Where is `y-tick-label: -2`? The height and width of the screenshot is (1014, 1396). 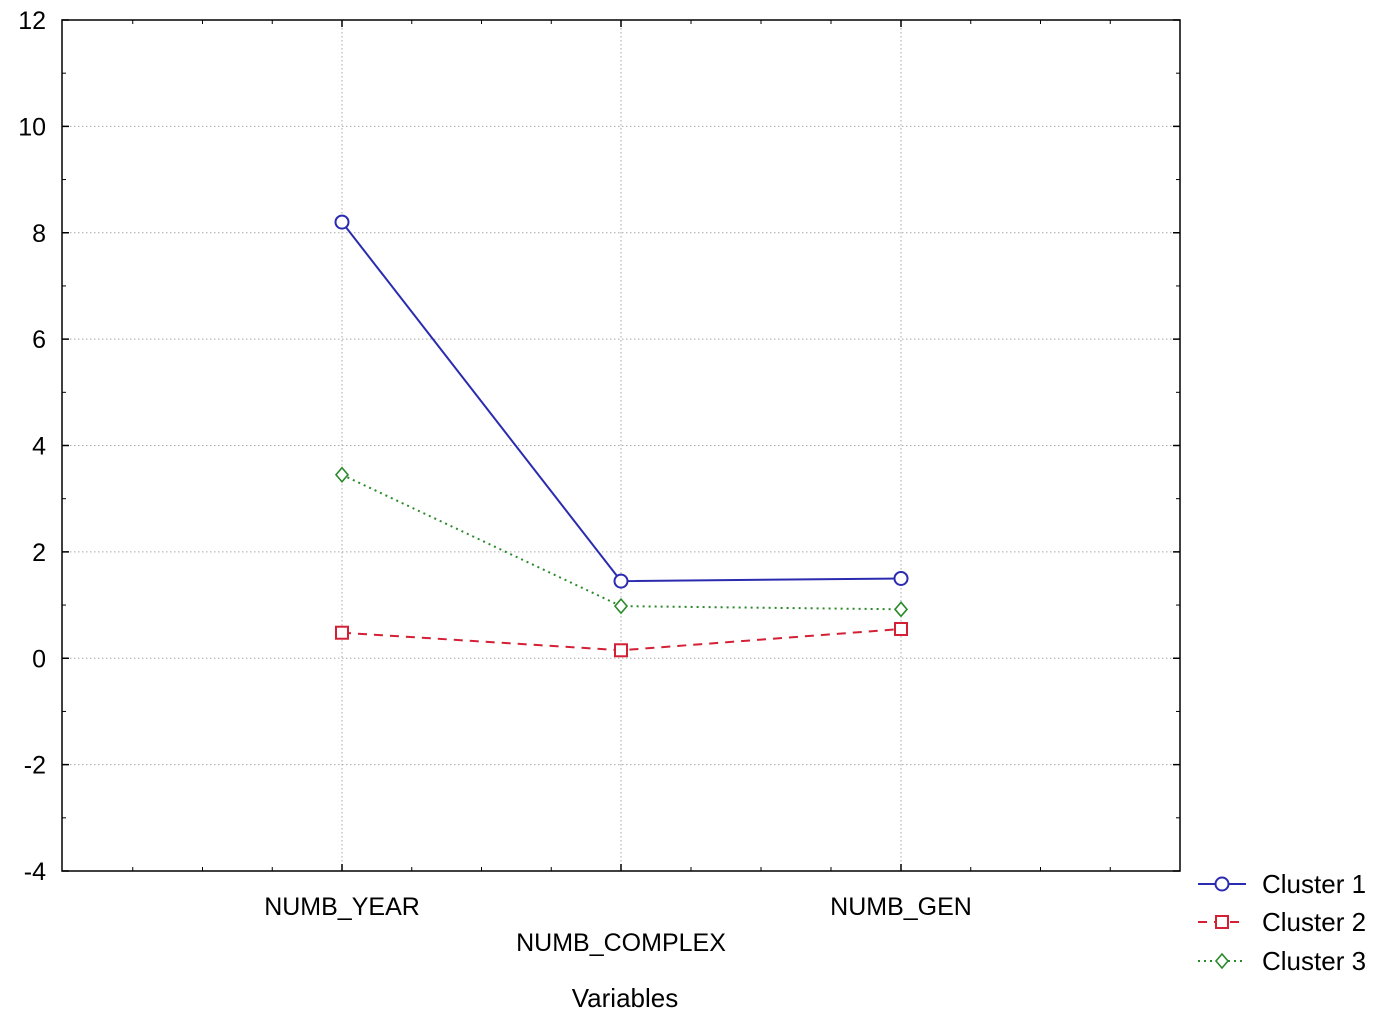
y-tick-label: -2 is located at coordinates (35, 766).